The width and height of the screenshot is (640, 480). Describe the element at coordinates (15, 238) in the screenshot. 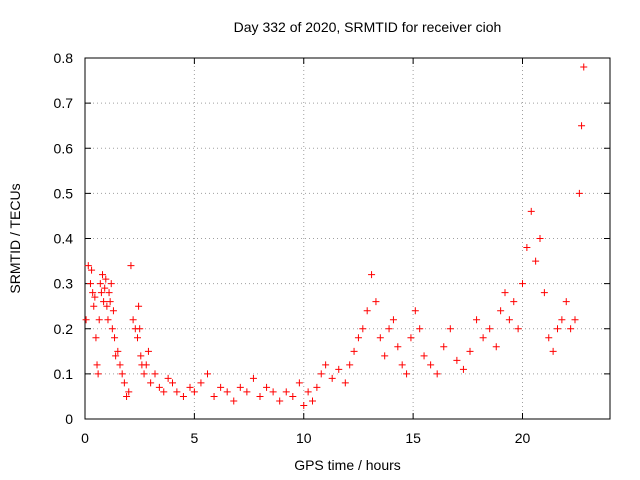

I see `y-axis-label: SRMTID / TECUs` at that location.